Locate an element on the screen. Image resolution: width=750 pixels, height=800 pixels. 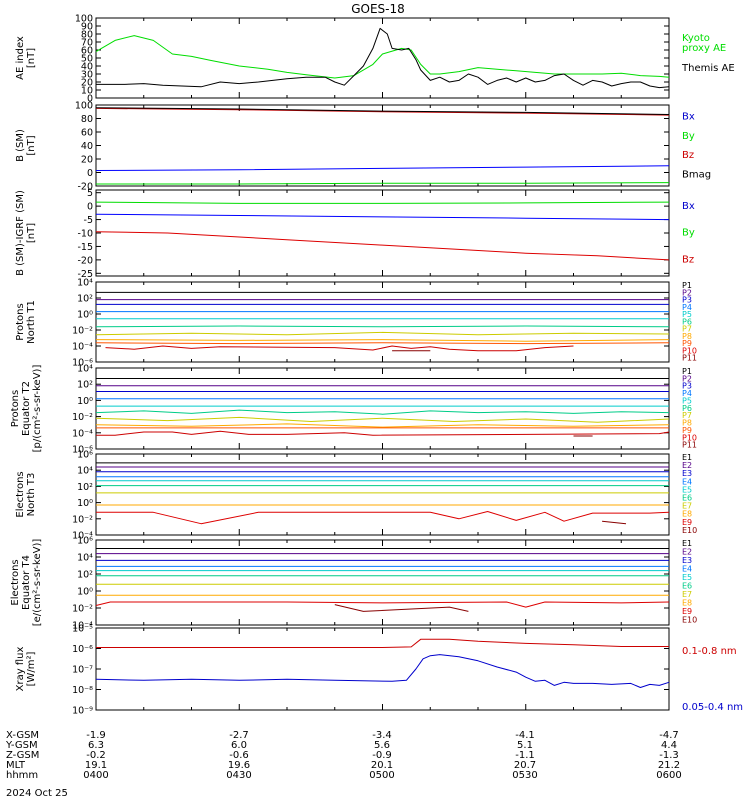
legend-label: P2 is located at coordinates (687, 378).